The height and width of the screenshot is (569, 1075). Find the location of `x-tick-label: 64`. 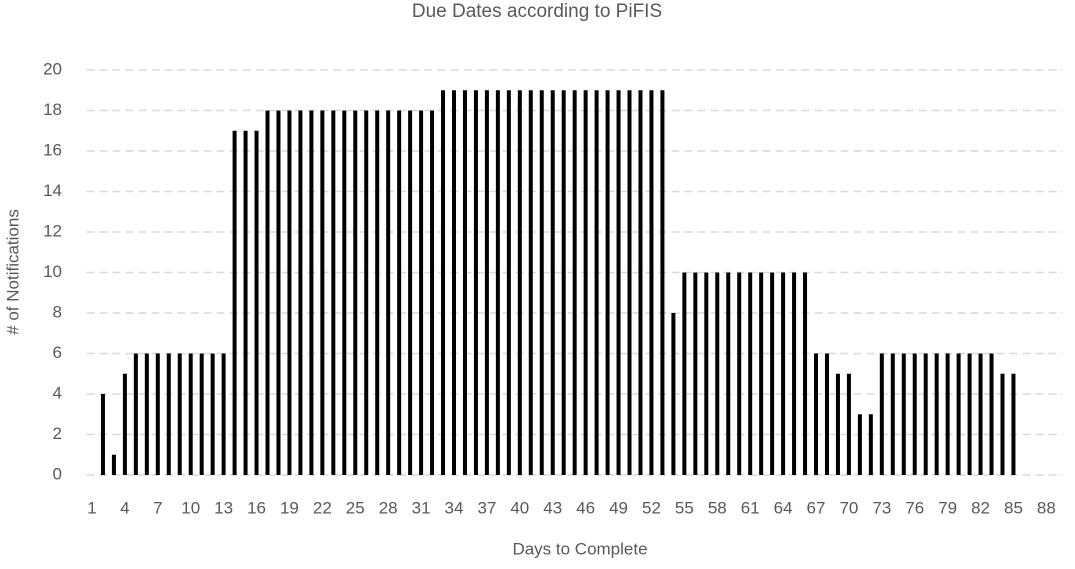

x-tick-label: 64 is located at coordinates (783, 507).